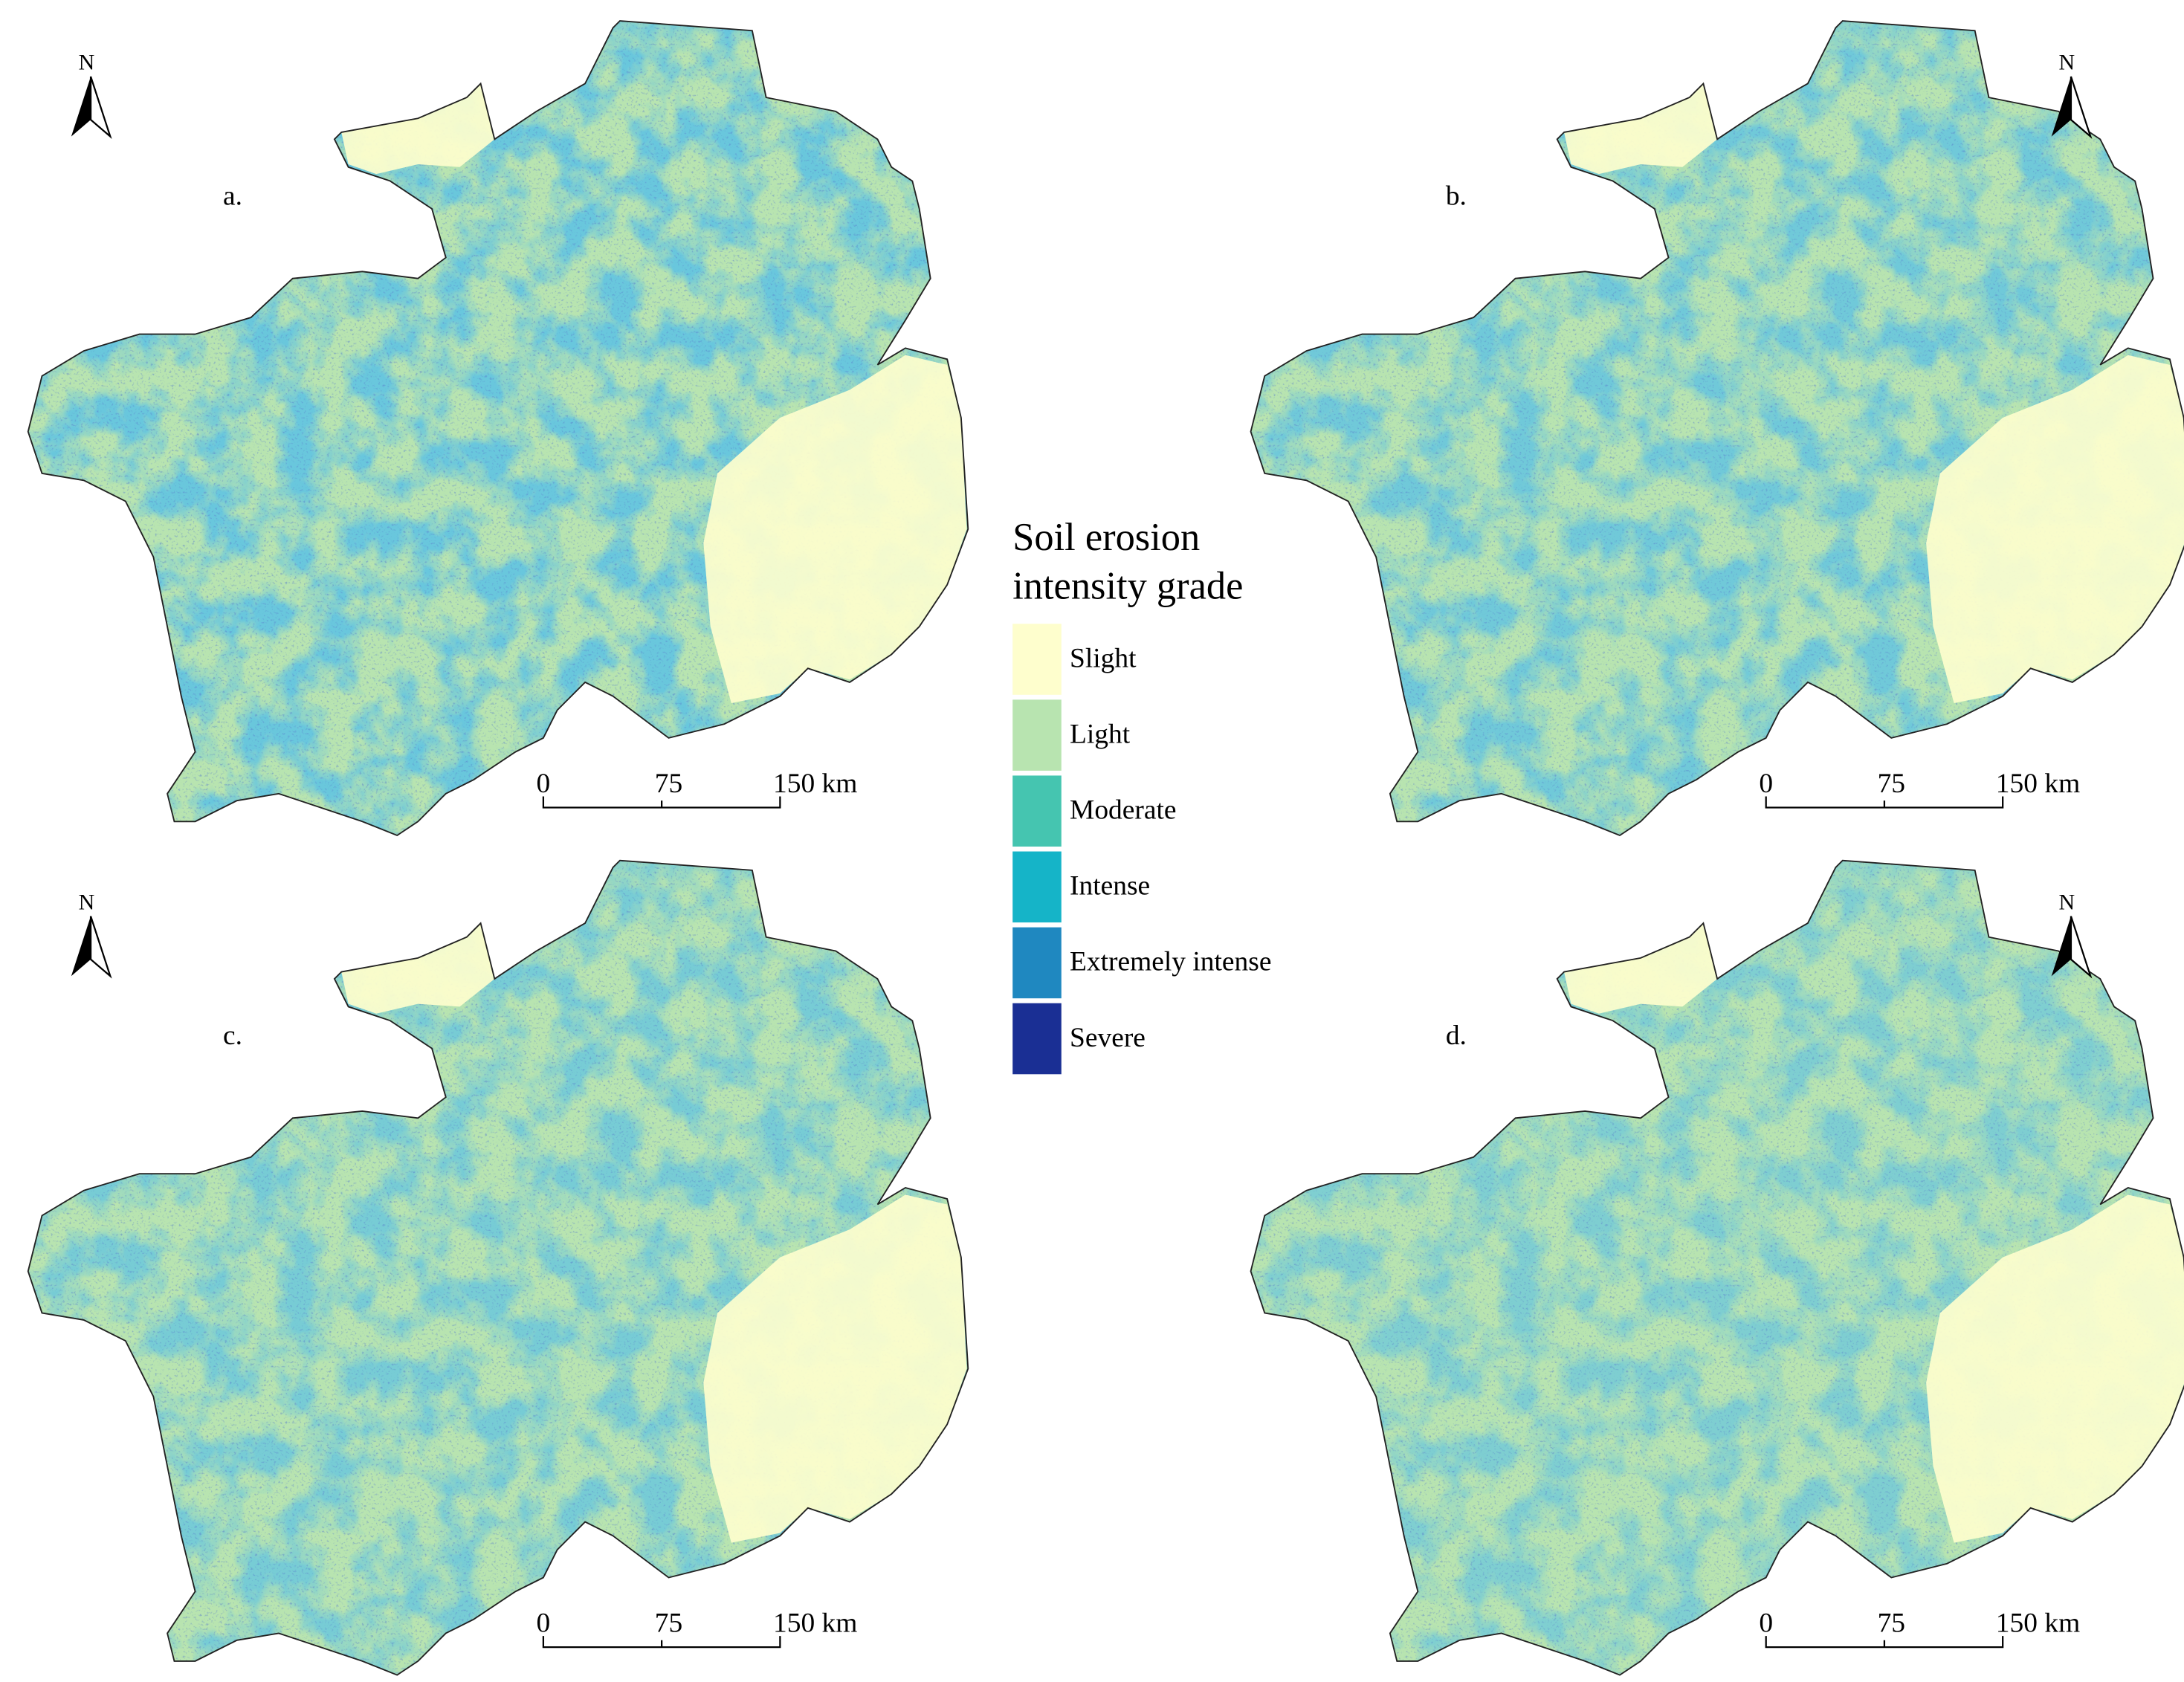 The image size is (2184, 1682). Describe the element at coordinates (1110, 886) in the screenshot. I see `legend-label: Intense` at that location.